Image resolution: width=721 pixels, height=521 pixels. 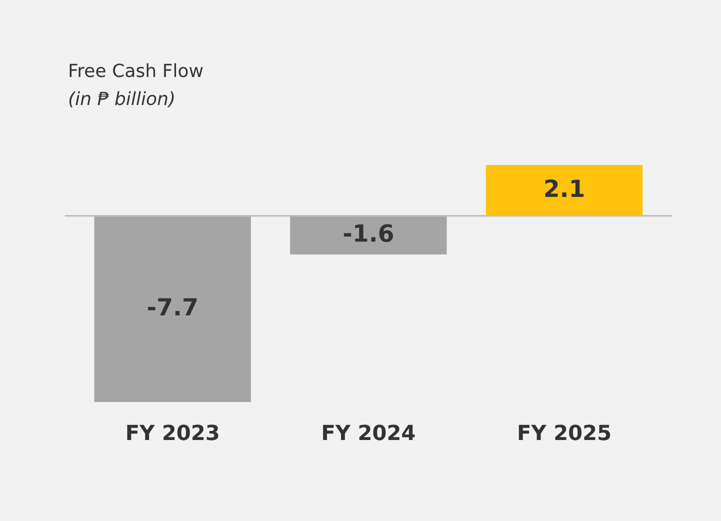 I want to click on x-tick-label: FY 2025, so click(x=564, y=432).